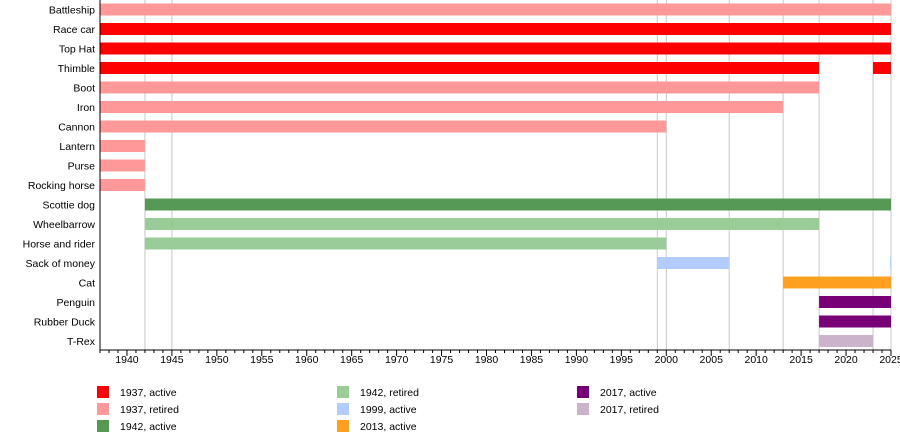 Image resolution: width=900 pixels, height=433 pixels. Describe the element at coordinates (712, 360) in the screenshot. I see `x-tick-label: 2005` at that location.